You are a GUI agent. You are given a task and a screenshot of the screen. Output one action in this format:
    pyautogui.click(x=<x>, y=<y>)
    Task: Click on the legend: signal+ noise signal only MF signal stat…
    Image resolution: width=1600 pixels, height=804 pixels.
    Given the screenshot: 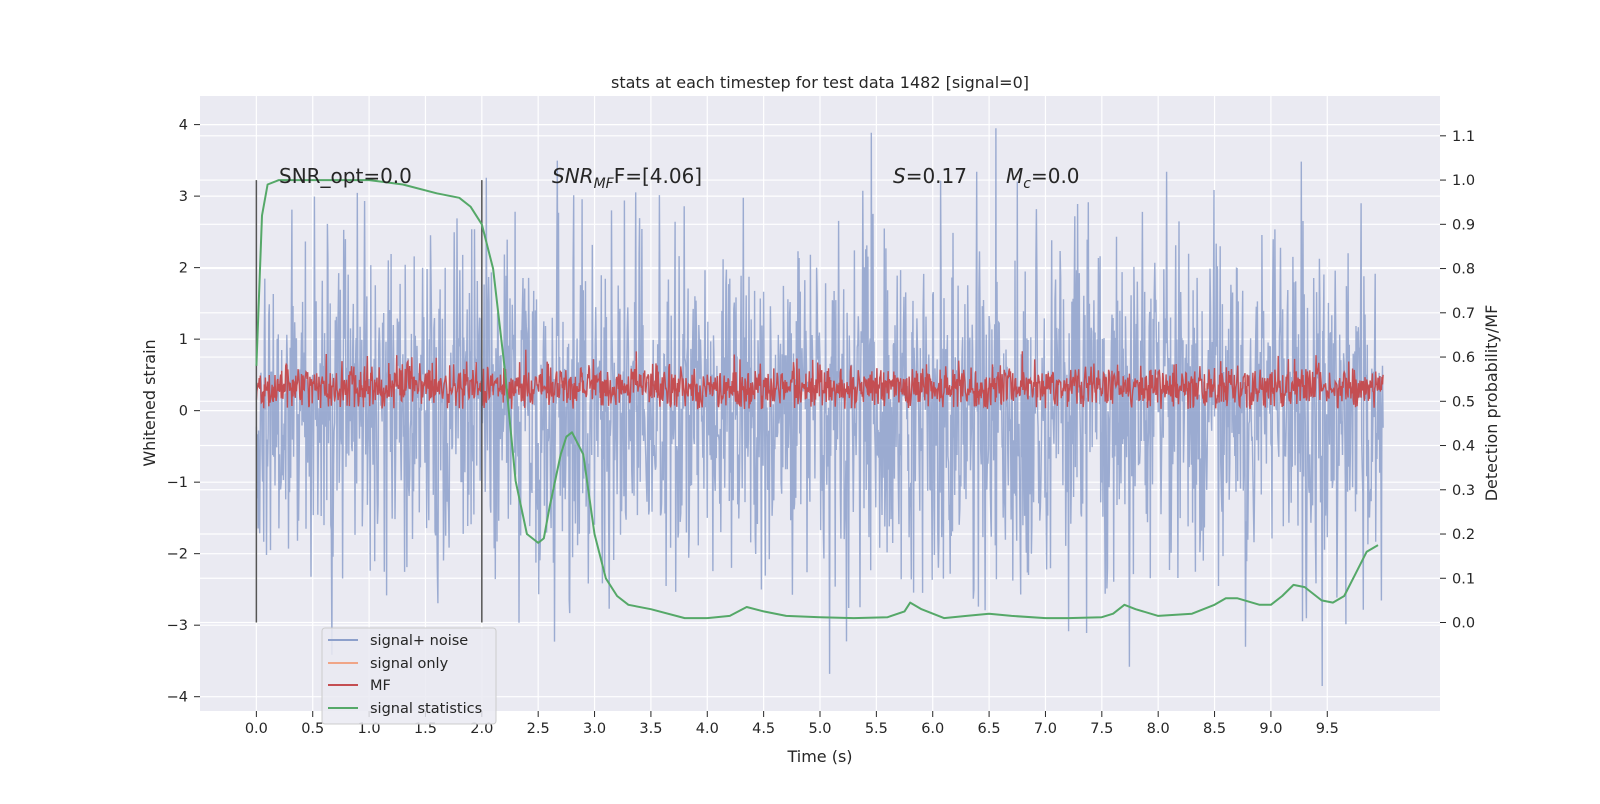 What is the action you would take?
    pyautogui.click(x=409, y=676)
    